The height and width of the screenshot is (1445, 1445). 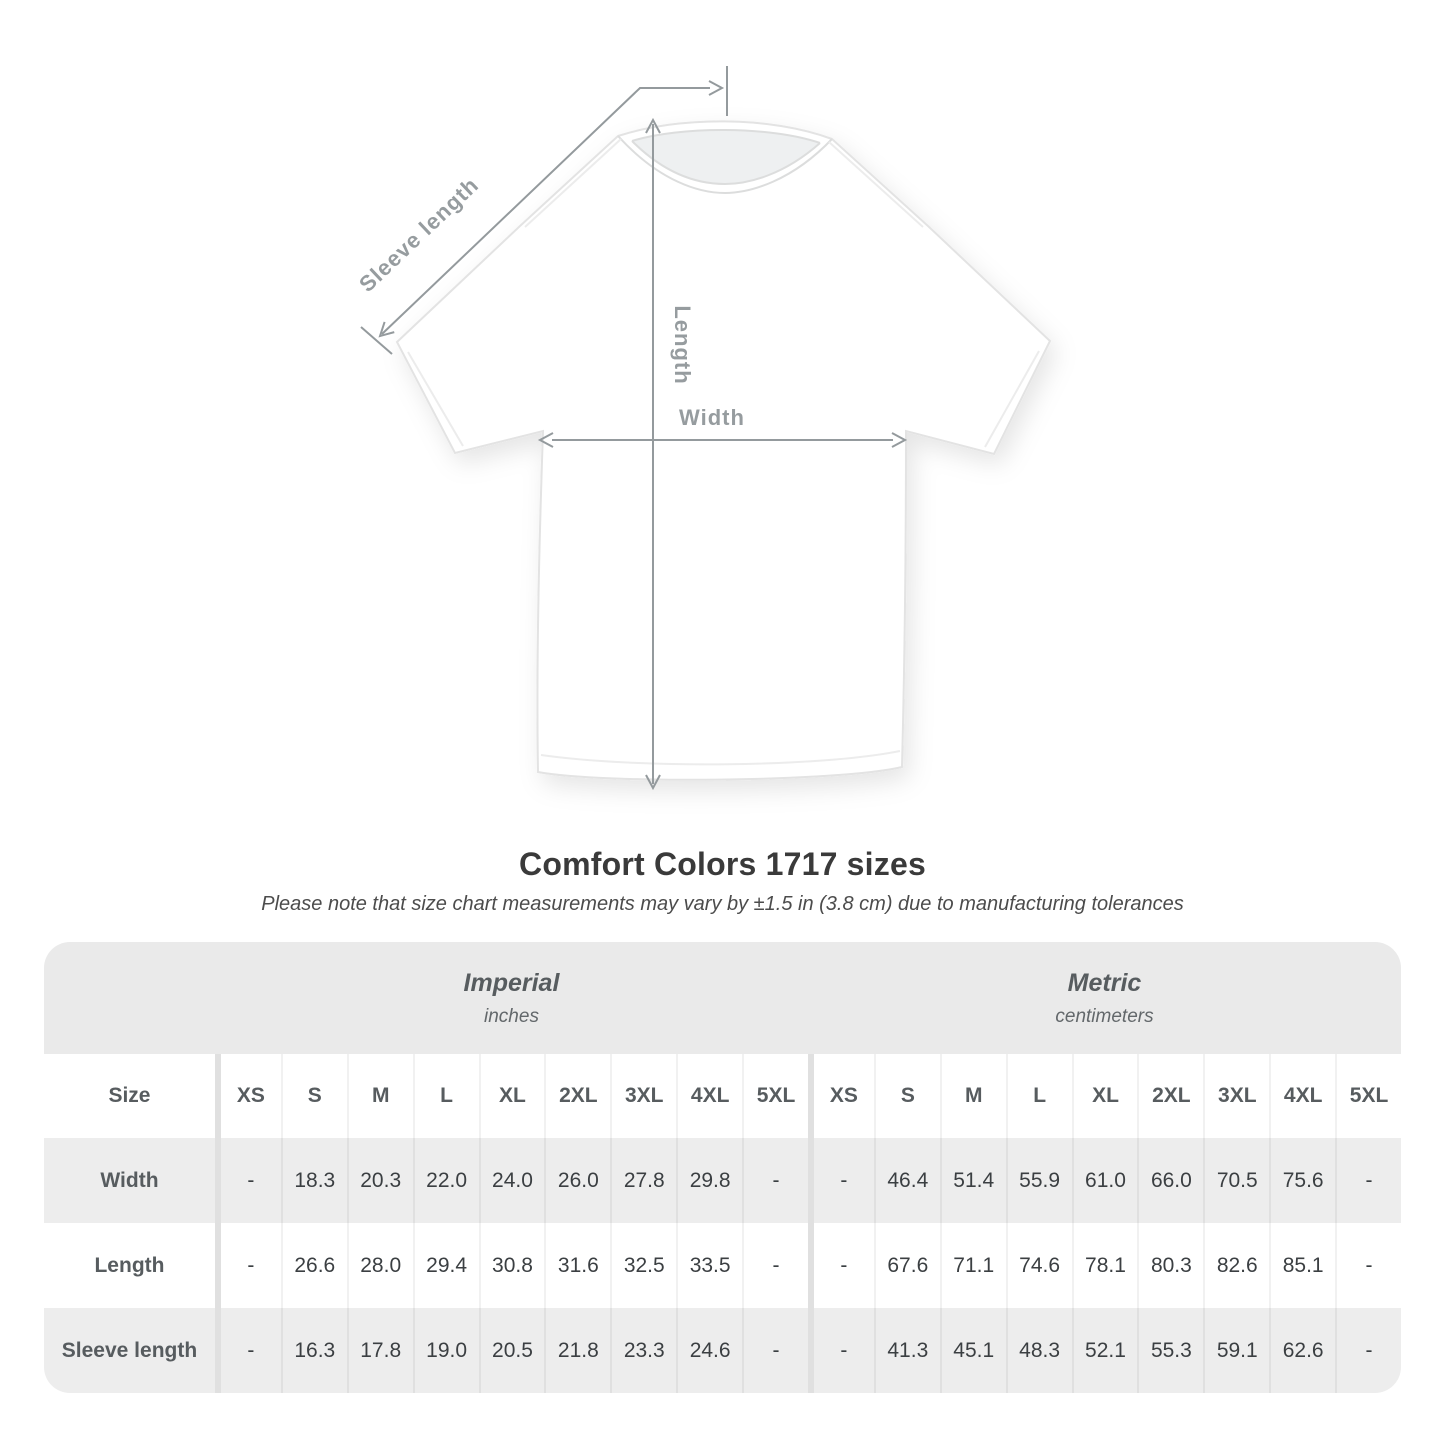 I want to click on cell-width-imperial-5xl: -, so click(x=775, y=1180).